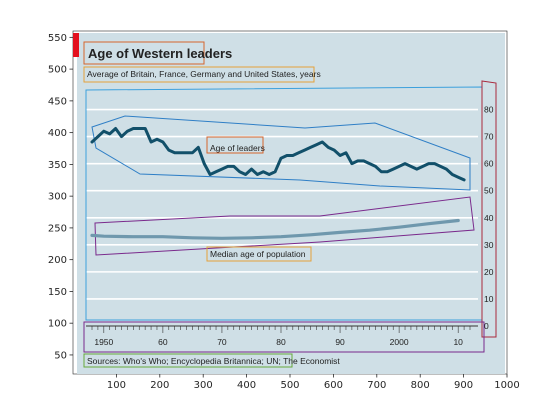 Image resolution: width=560 pixels, height=420 pixels. I want to click on leaders-label: Age of leaders, so click(237, 148).